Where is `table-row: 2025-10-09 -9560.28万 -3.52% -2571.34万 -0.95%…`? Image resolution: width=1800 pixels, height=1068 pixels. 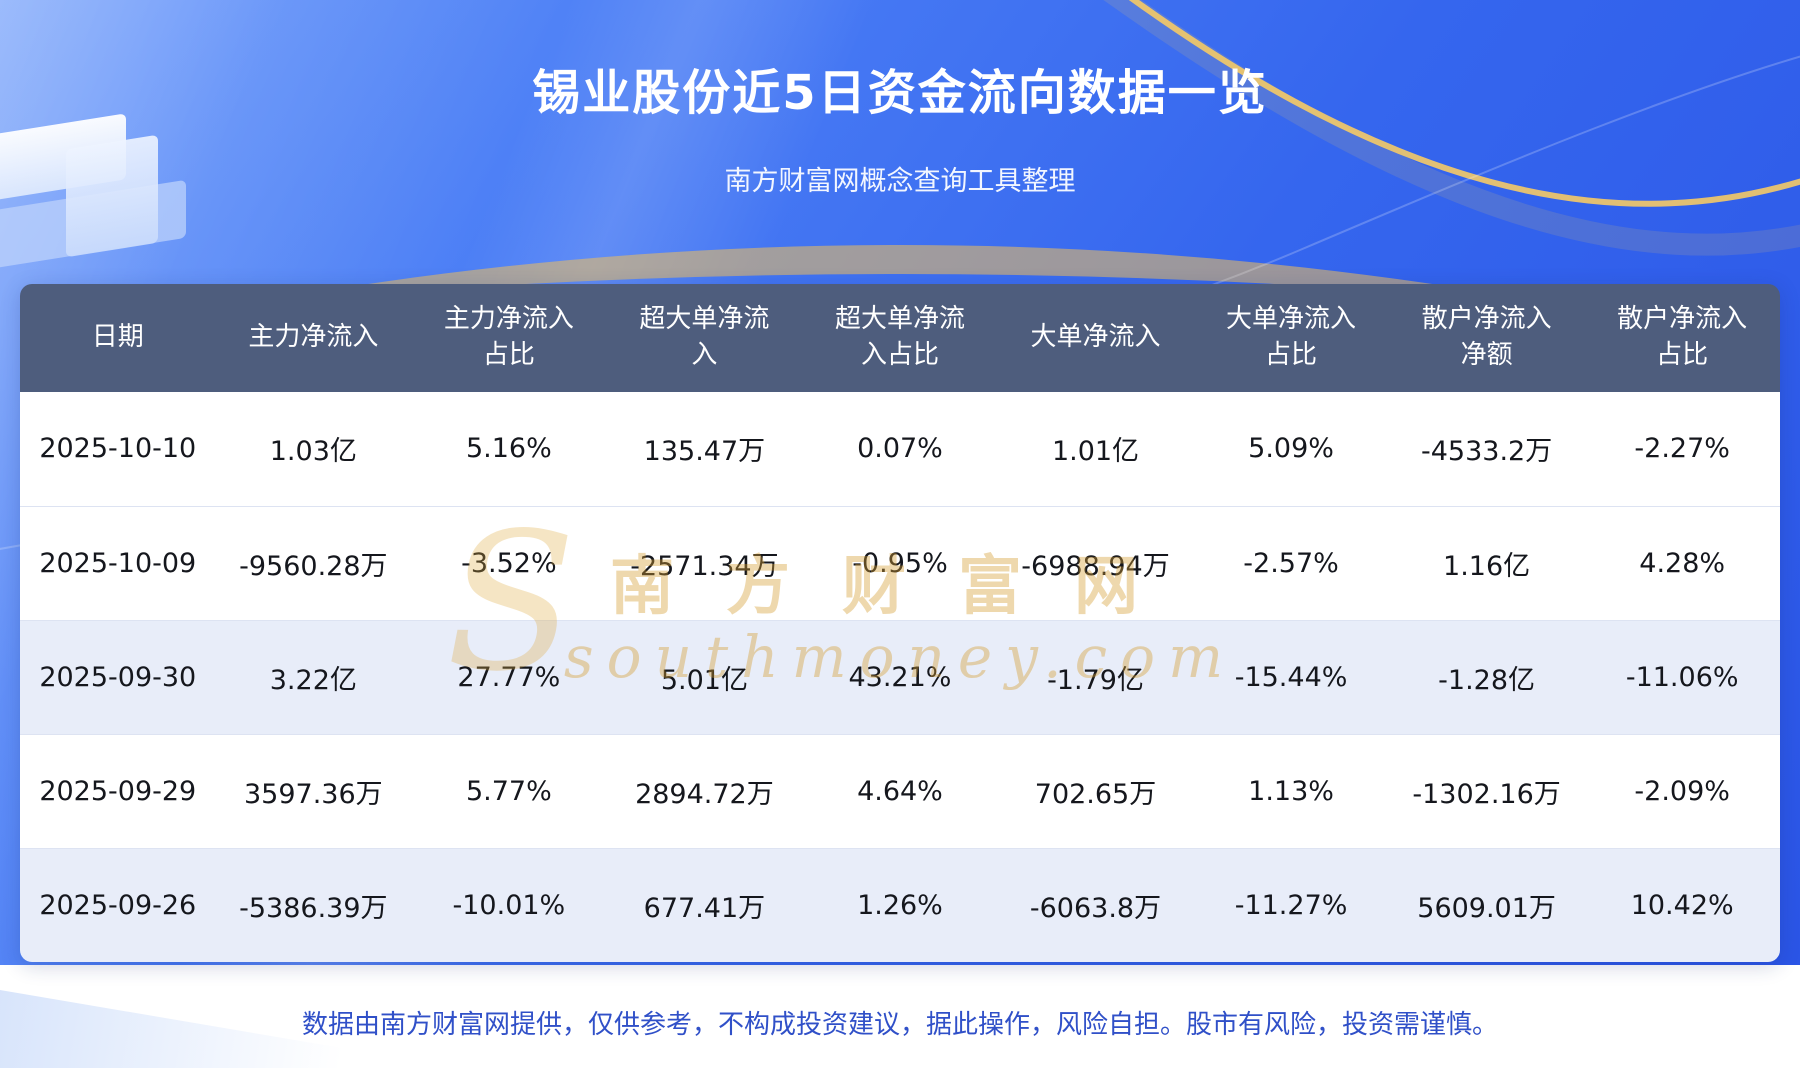
table-row: 2025-10-09 -9560.28万 -3.52% -2571.34万 -0.95%… is located at coordinates (900, 562).